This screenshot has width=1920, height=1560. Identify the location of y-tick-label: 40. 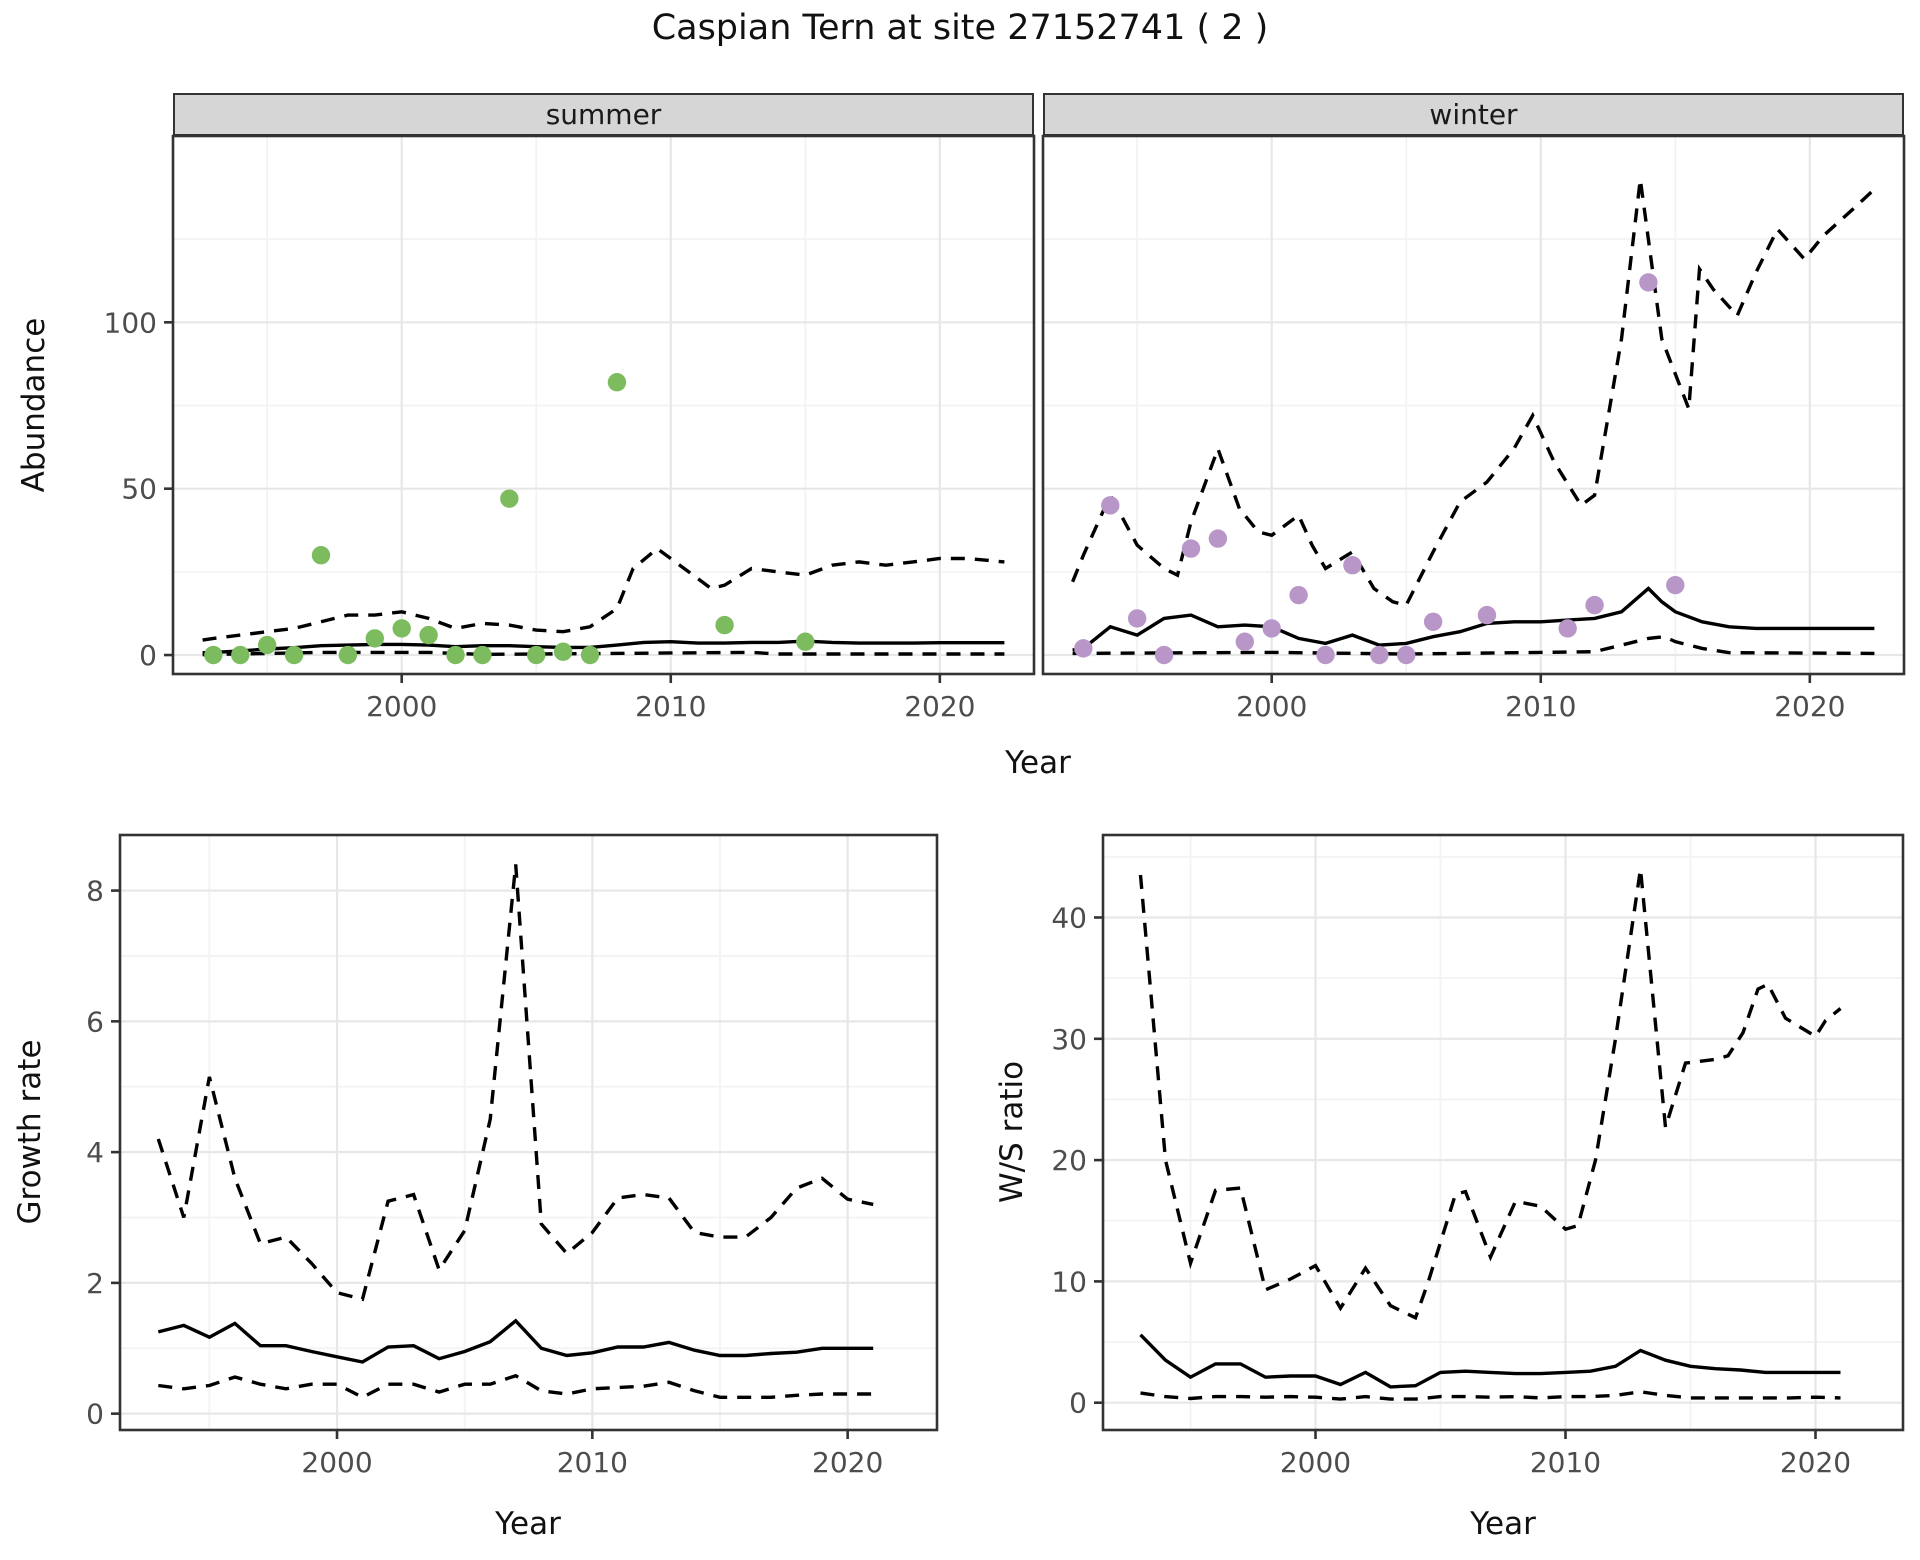
(1069, 917).